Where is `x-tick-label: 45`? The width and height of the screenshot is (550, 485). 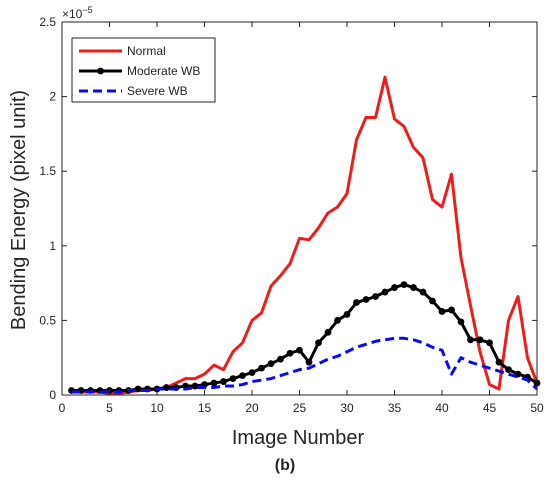 x-tick-label: 45 is located at coordinates (490, 408).